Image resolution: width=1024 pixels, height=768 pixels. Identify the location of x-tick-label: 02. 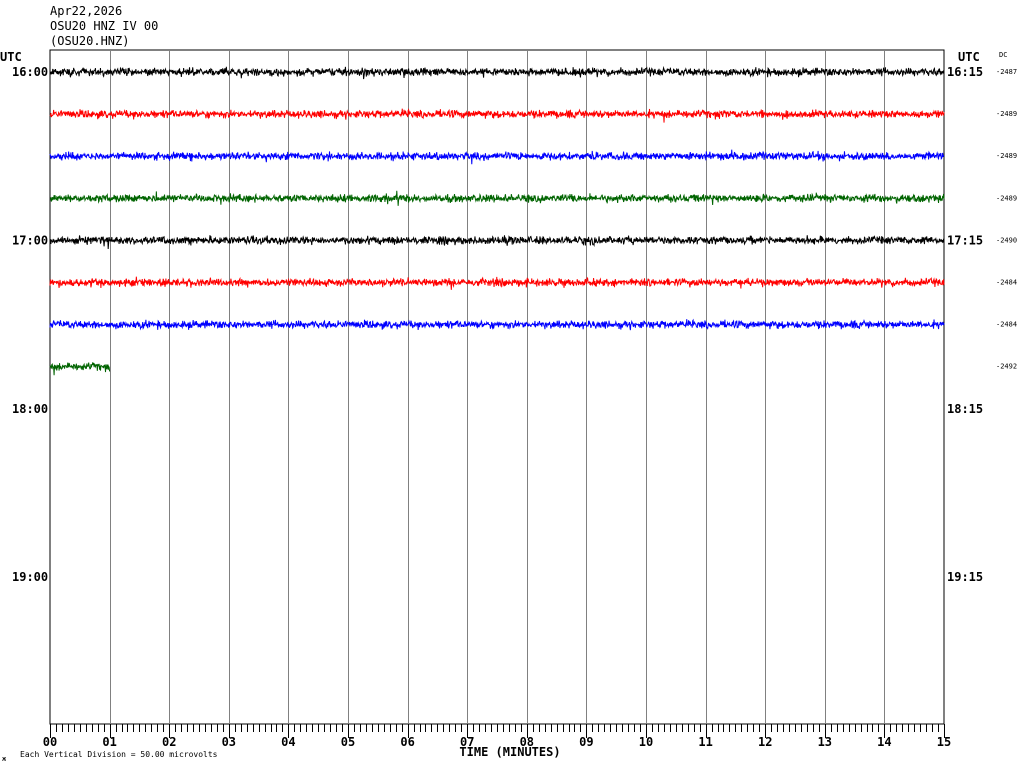
(169, 742).